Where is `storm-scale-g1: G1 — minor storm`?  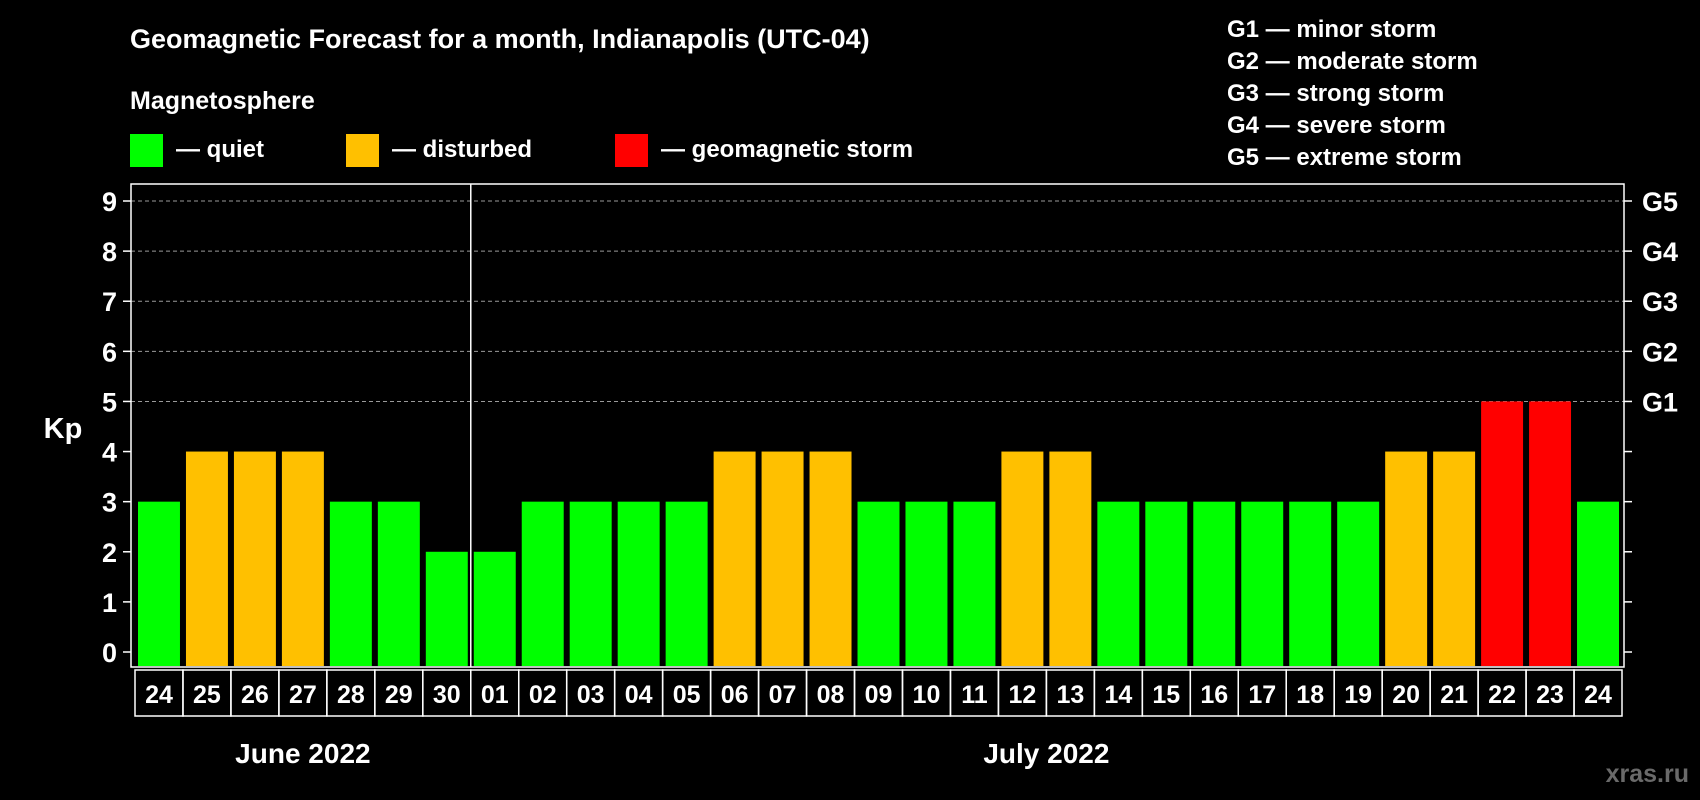
storm-scale-g1: G1 — minor storm is located at coordinates (1331, 29).